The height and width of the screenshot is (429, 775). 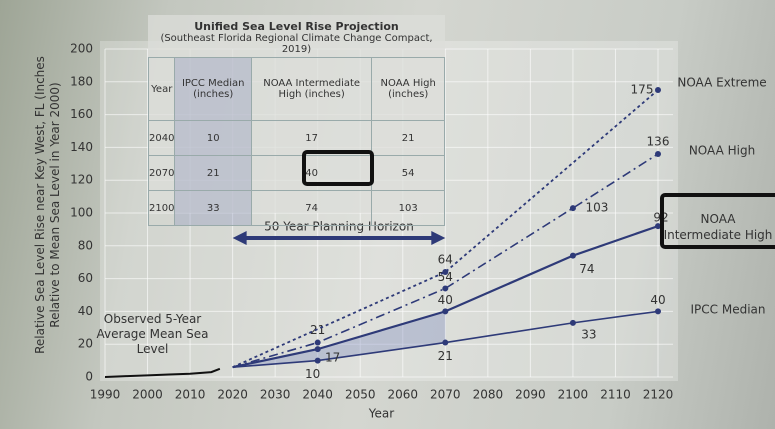 I want to click on data-label: 175, so click(x=642, y=90).